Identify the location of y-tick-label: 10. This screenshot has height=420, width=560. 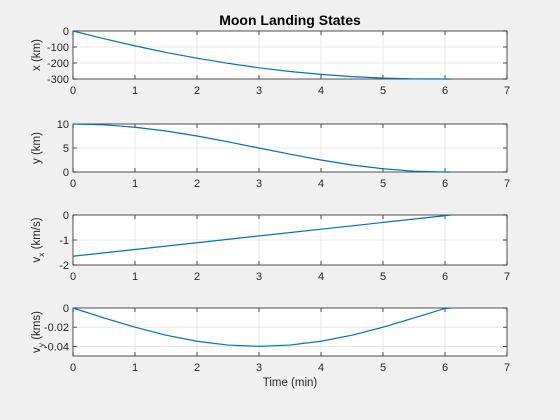
(63, 125).